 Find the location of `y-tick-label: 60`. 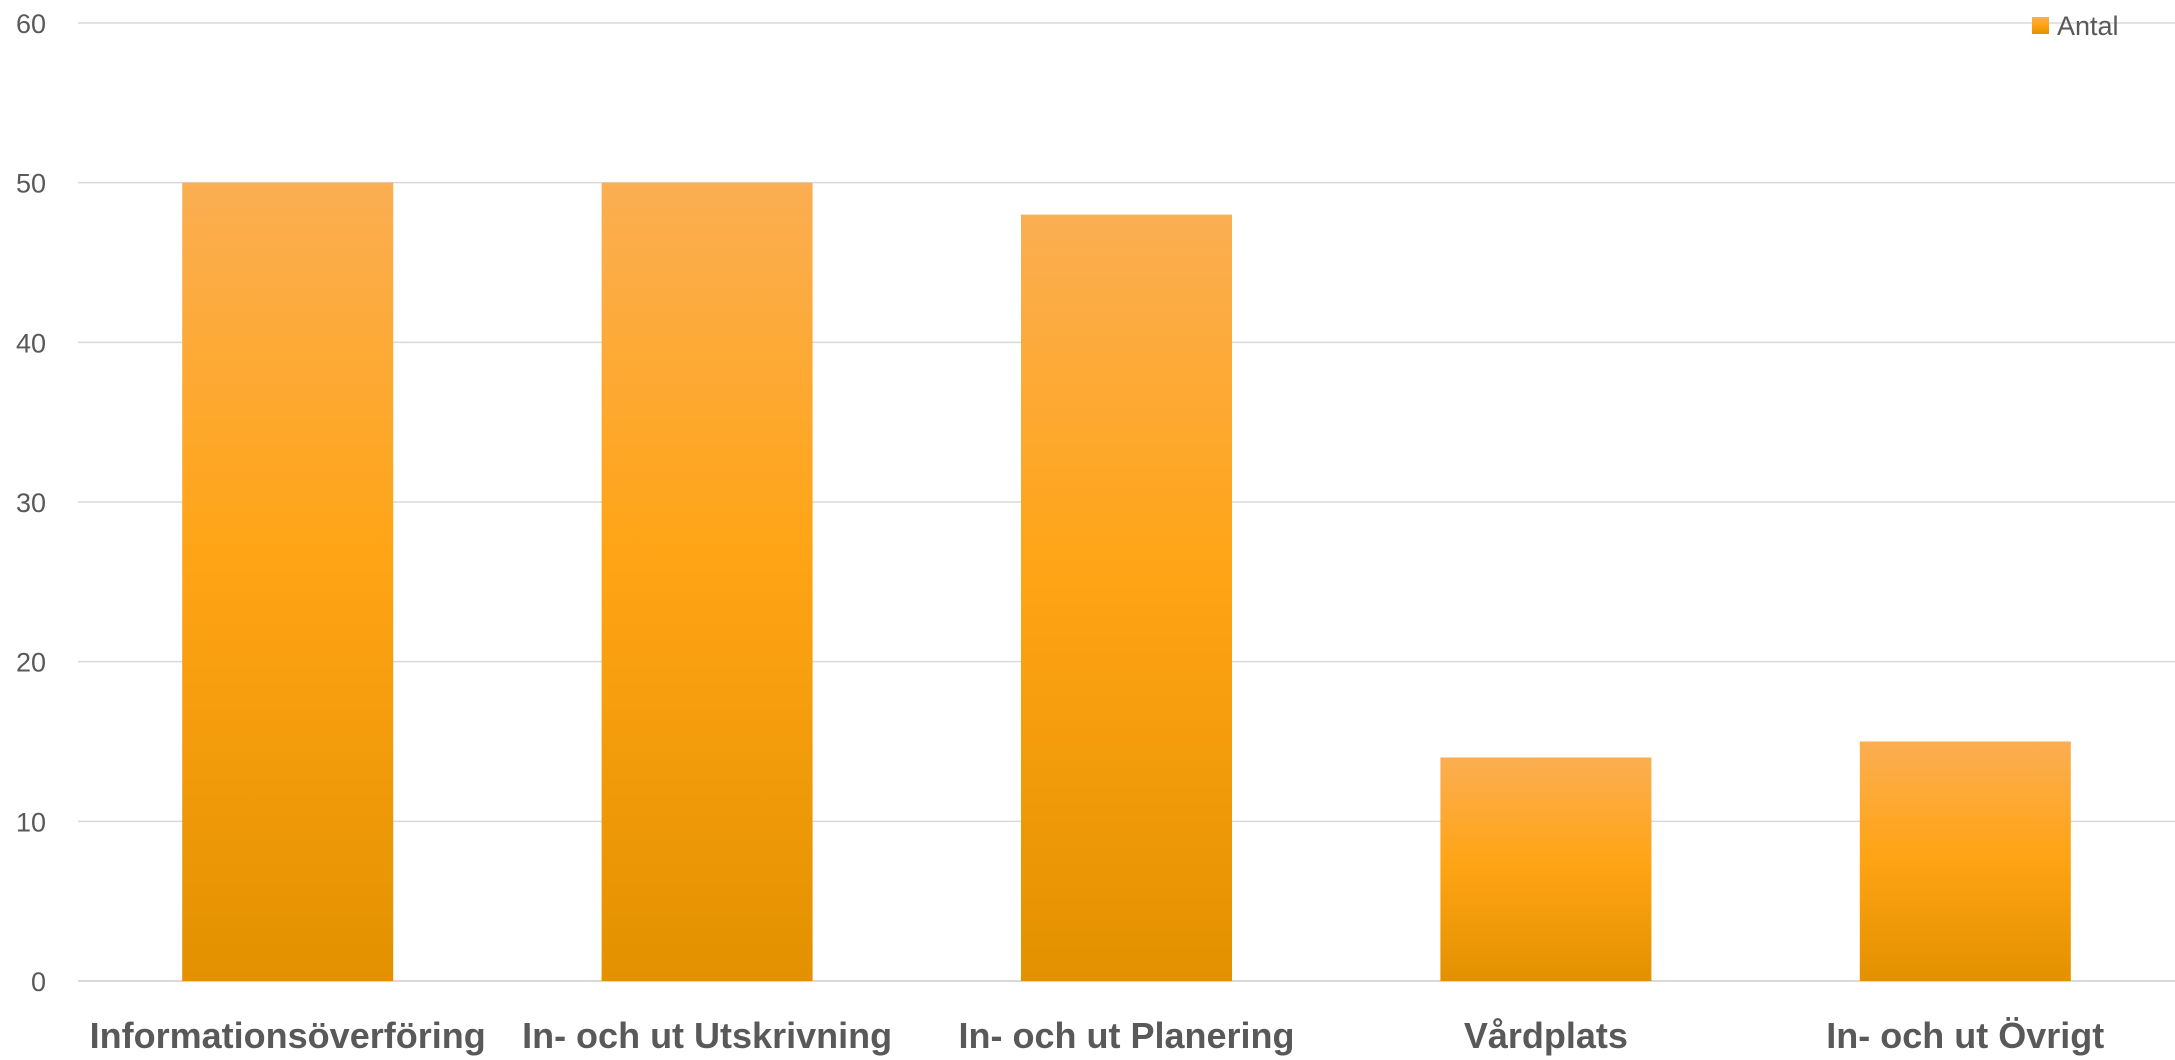

y-tick-label: 60 is located at coordinates (31, 24).